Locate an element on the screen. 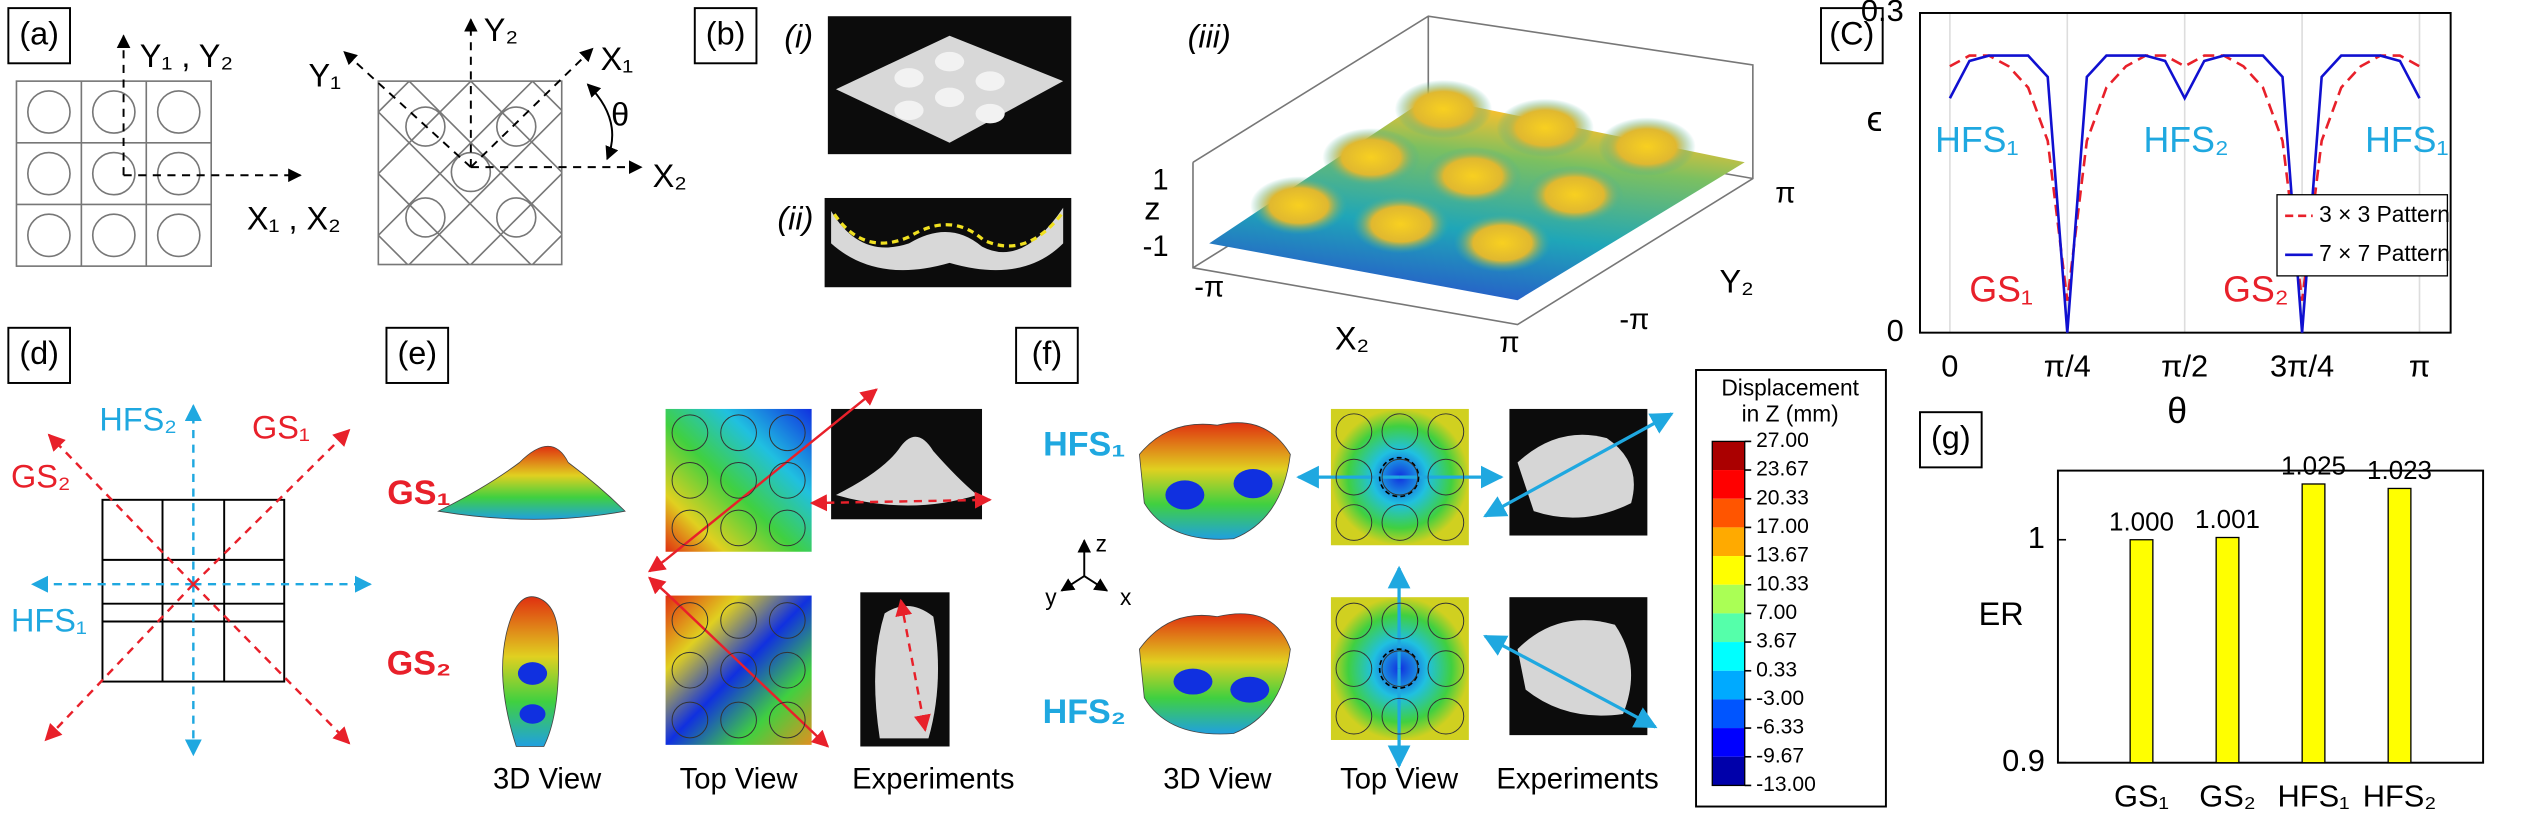 This screenshot has height=826, width=2545. series-line is located at coordinates (2184, 193).